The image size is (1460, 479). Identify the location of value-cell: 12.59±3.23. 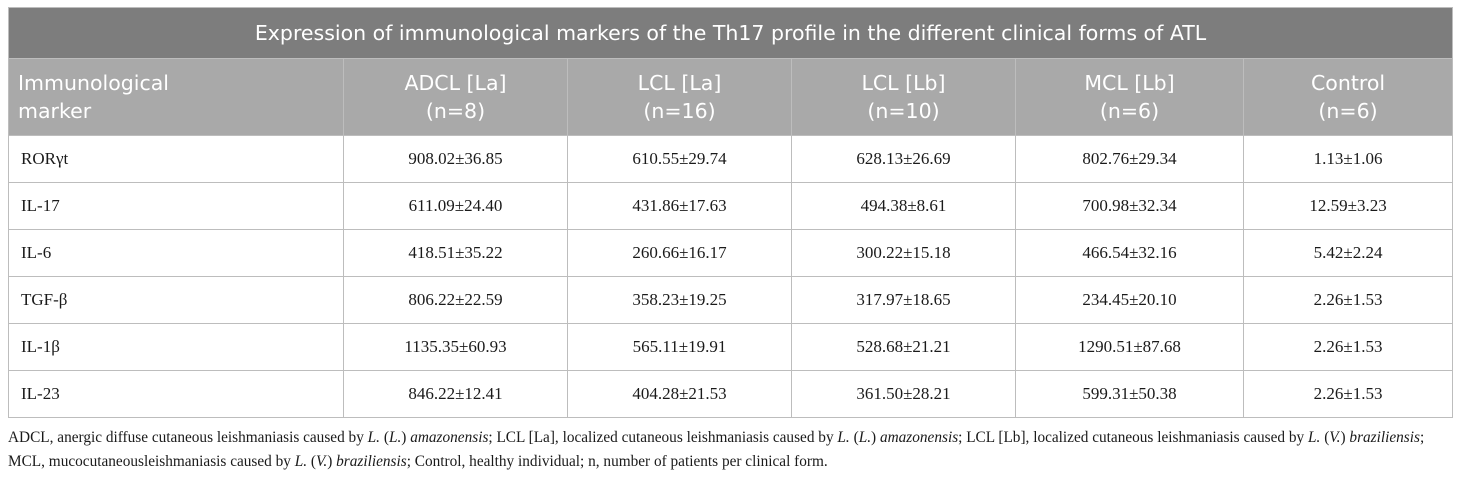
(1348, 206).